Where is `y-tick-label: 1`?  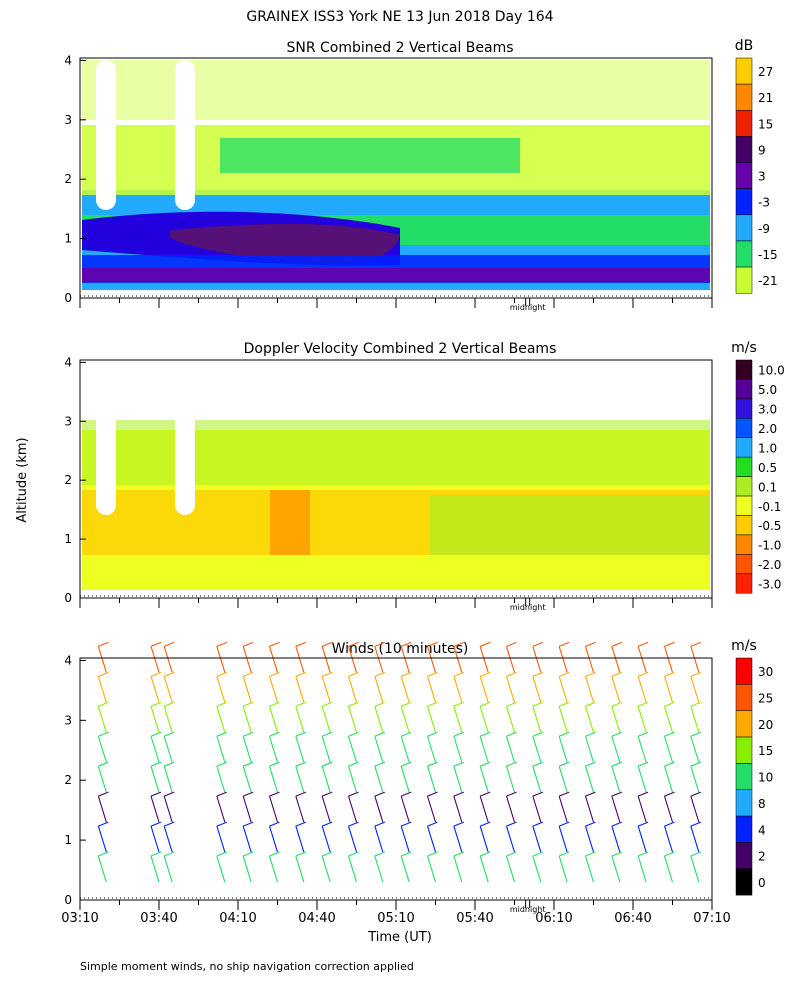
y-tick-label: 1 is located at coordinates (68, 239).